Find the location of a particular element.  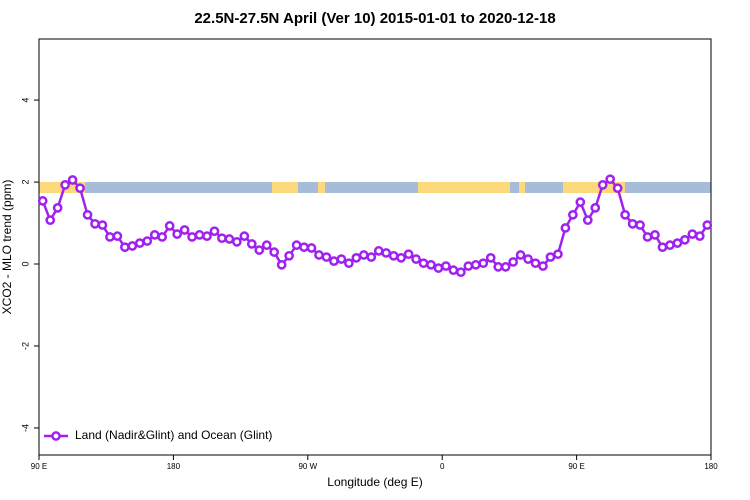

x-tick-label: 0 is located at coordinates (442, 466).